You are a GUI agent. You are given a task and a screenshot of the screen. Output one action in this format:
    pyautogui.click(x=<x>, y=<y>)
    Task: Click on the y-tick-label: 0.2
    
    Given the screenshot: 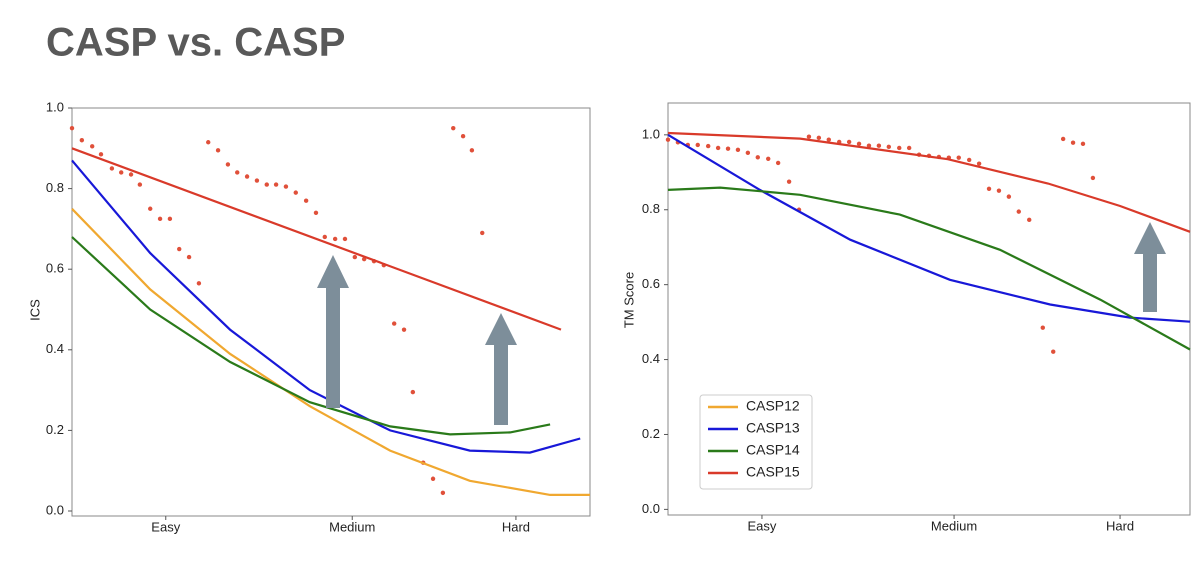 What is the action you would take?
    pyautogui.click(x=55, y=429)
    